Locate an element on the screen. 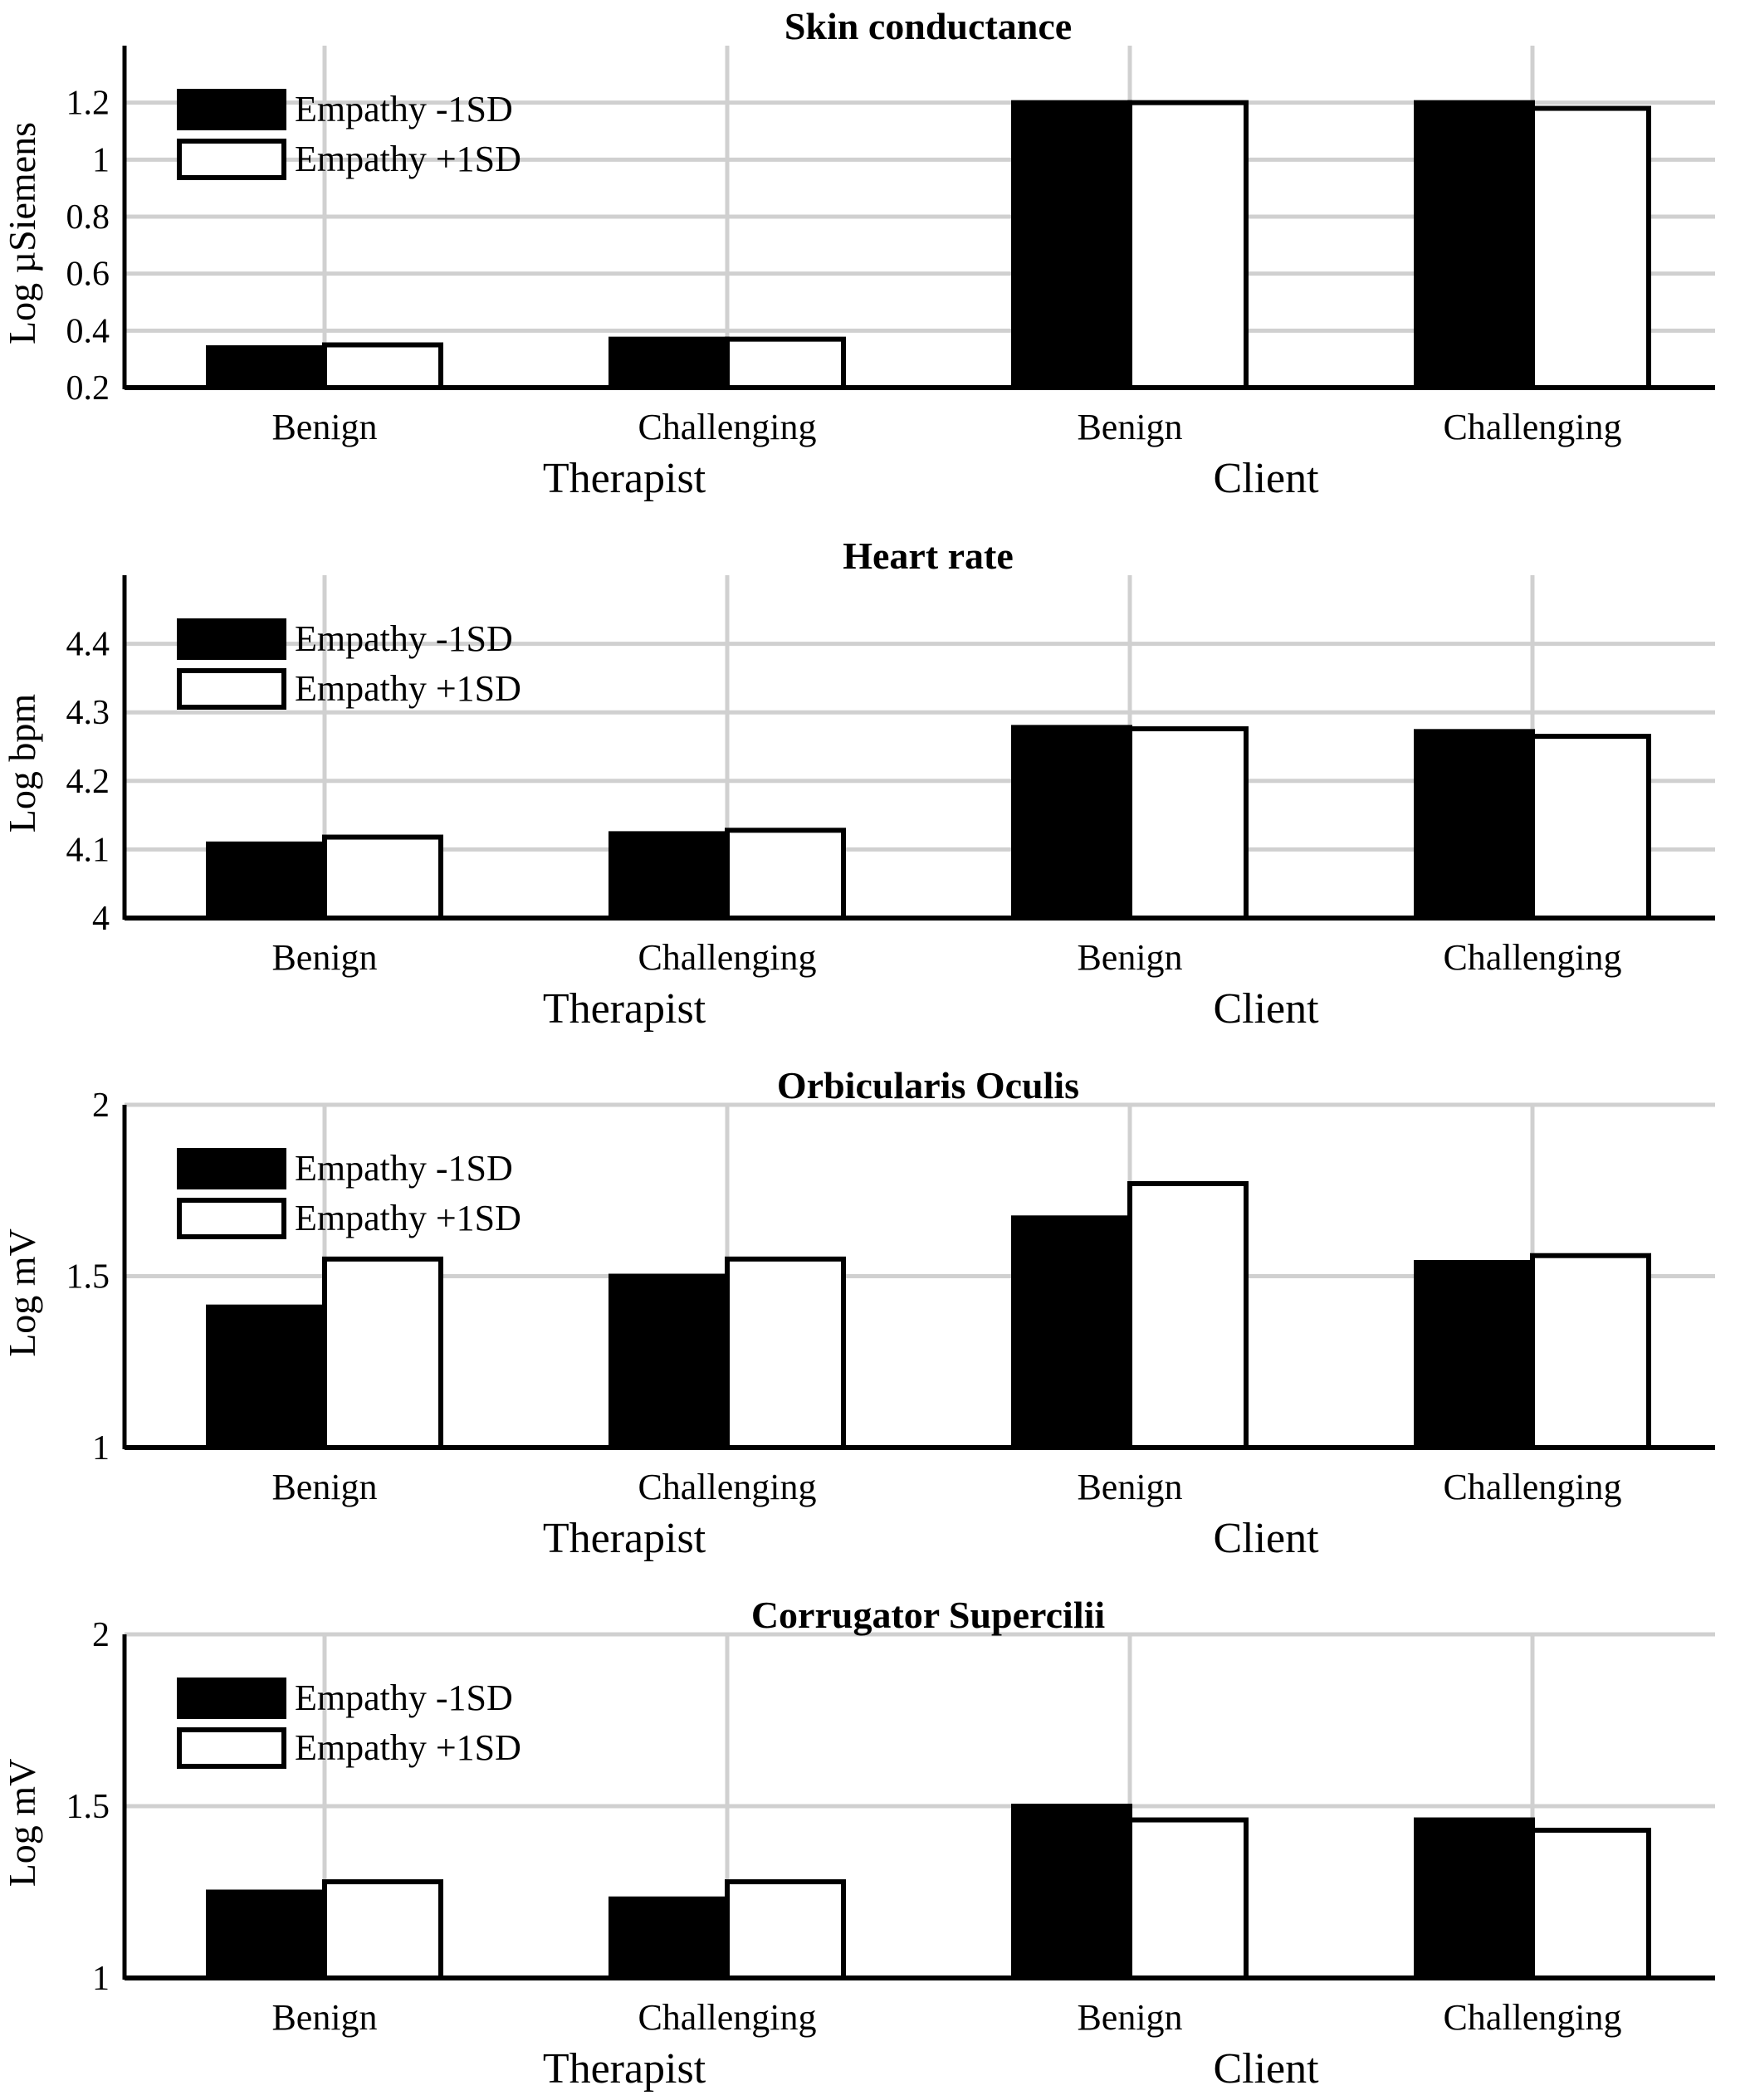  chart-title: Heart rate is located at coordinates (928, 556).